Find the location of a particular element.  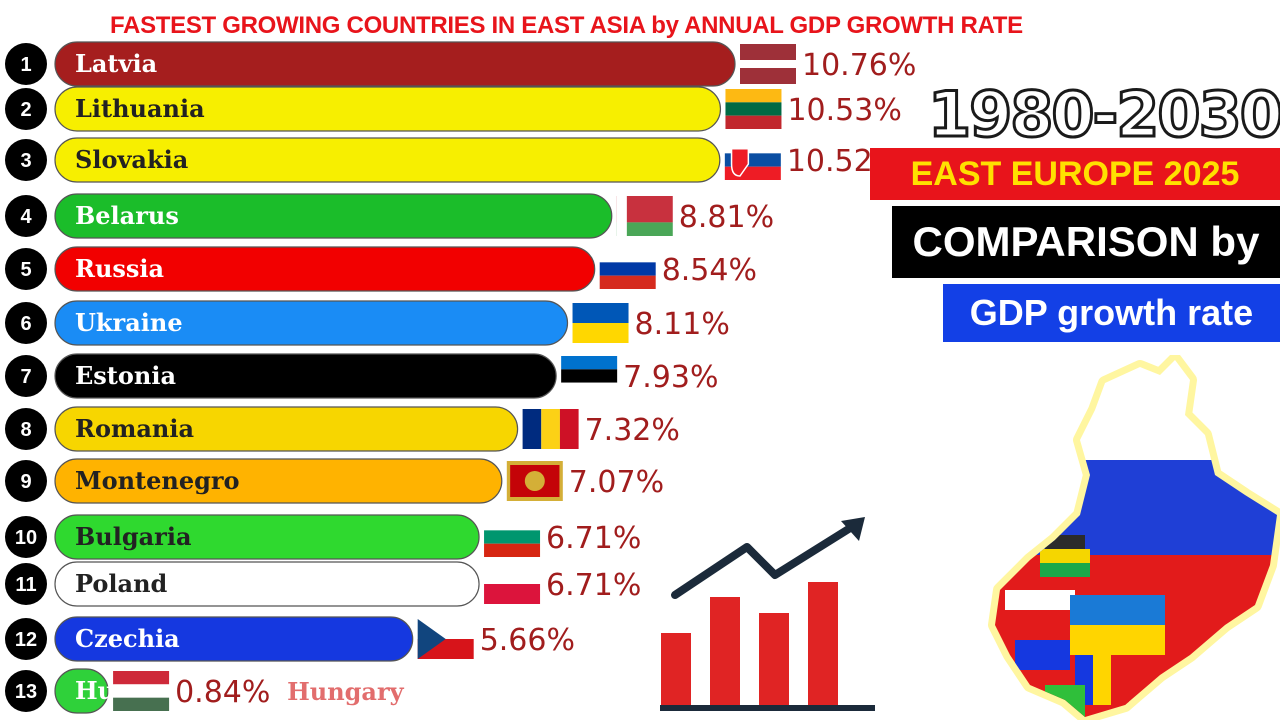

rank-number: 10 is located at coordinates (26, 538).